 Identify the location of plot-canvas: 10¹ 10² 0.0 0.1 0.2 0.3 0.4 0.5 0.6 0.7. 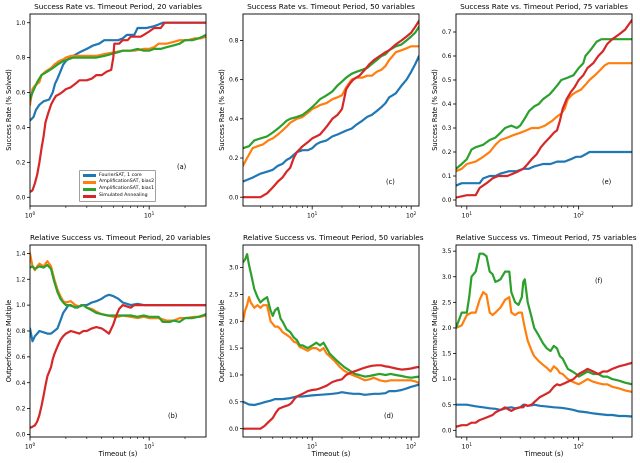
(537, 116).